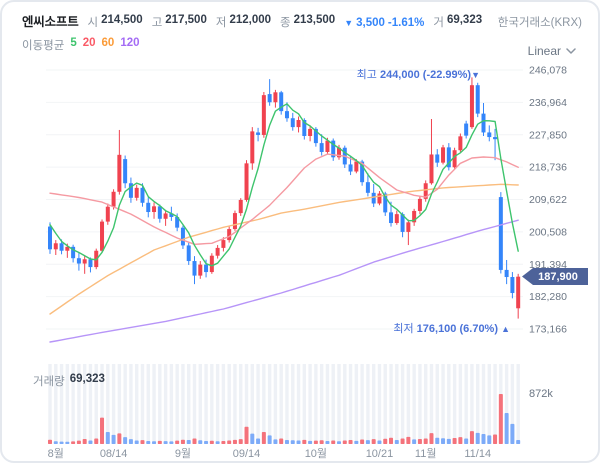 The image size is (600, 463). What do you see at coordinates (43, 46) in the screenshot?
I see `ma-legend-label: 이동평균` at bounding box center [43, 46].